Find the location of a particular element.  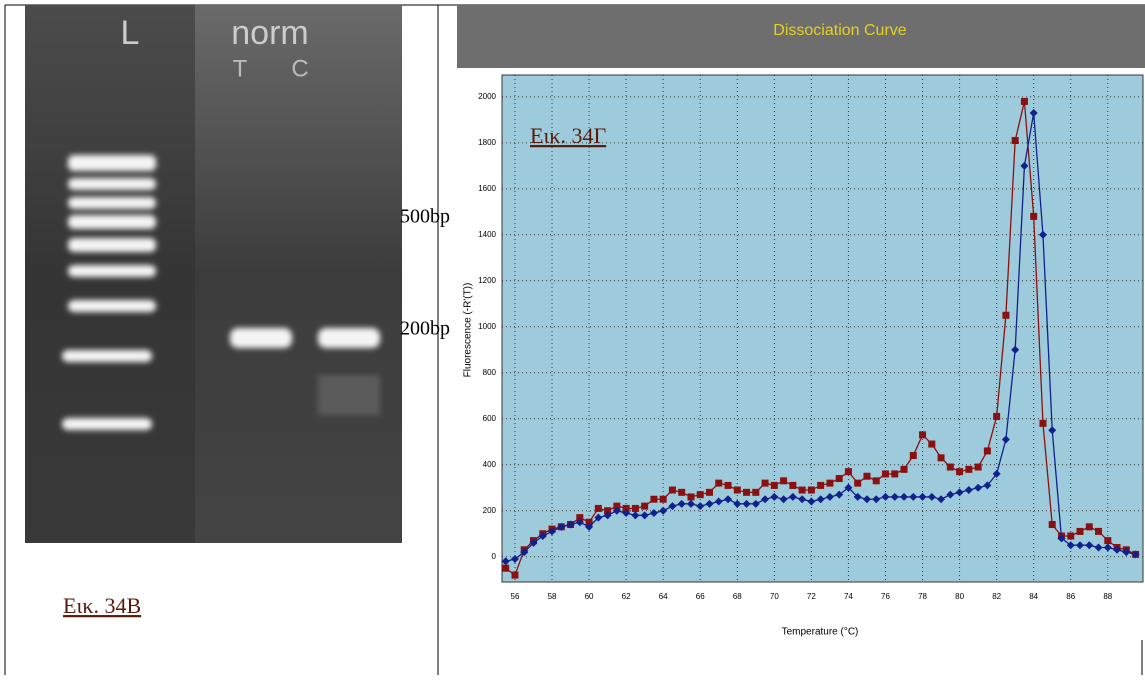

size-marker: 500bp is located at coordinates (425, 217).